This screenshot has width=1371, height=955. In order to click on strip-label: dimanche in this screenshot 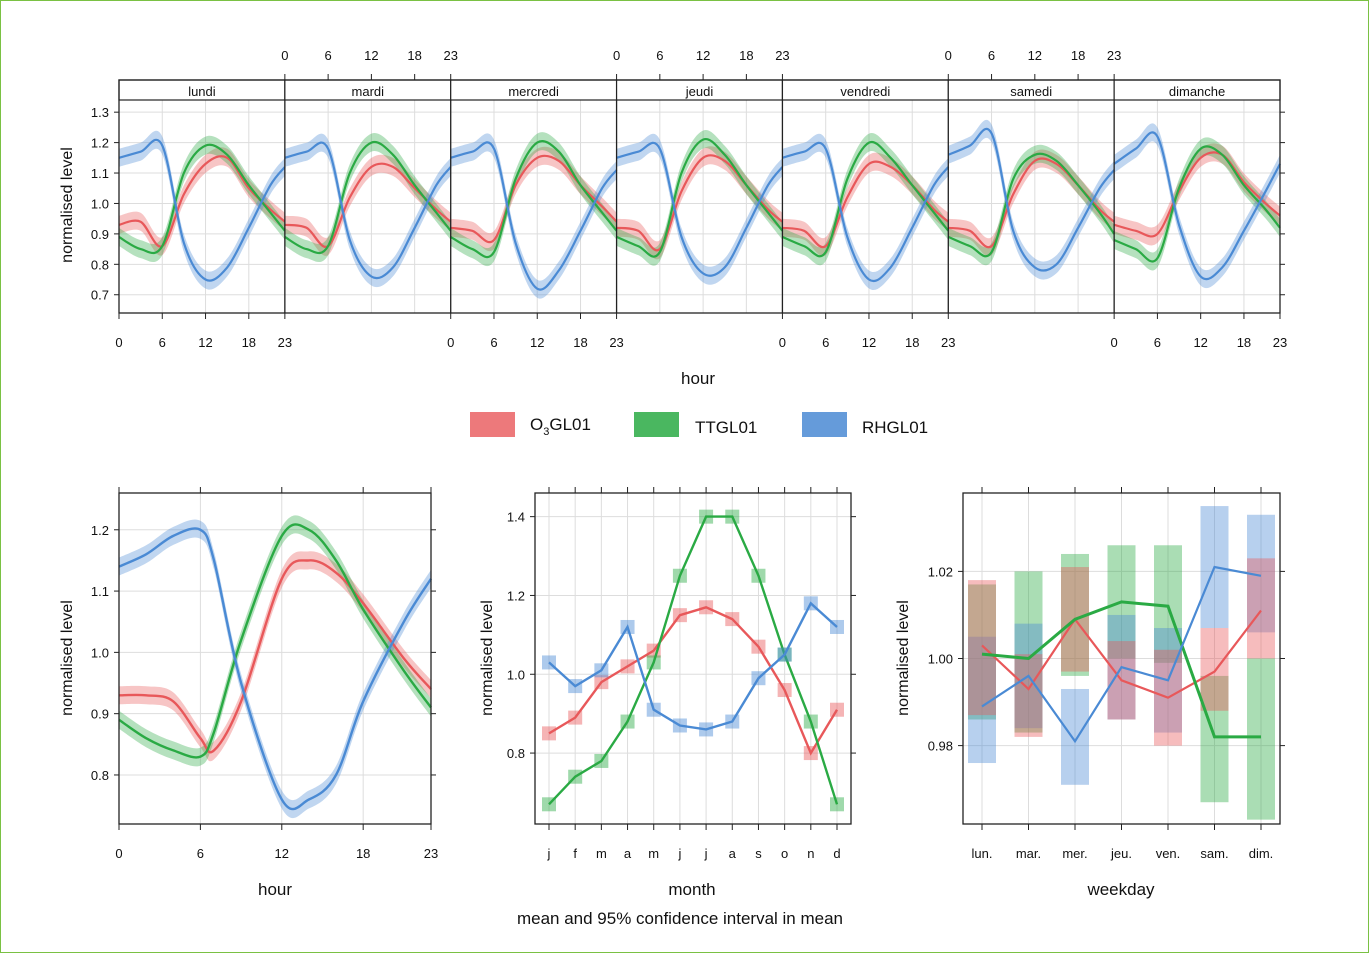, I will do `click(1197, 91)`.